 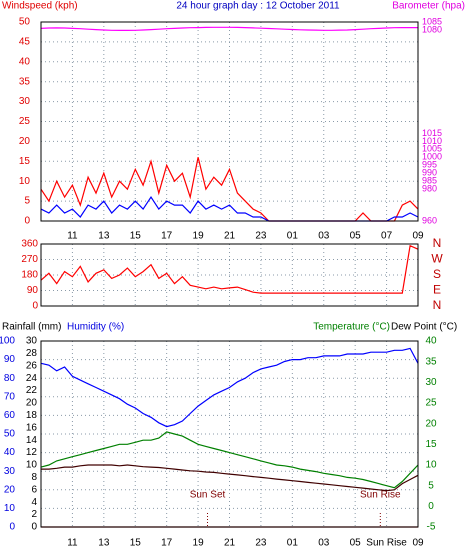 I want to click on y2-tick-label: 15, so click(x=431, y=444).